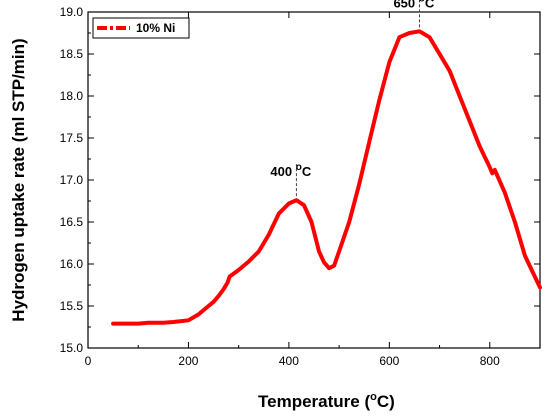 Image resolution: width=550 pixels, height=418 pixels. What do you see at coordinates (72, 54) in the screenshot?
I see `y-tick-label: 18.5` at bounding box center [72, 54].